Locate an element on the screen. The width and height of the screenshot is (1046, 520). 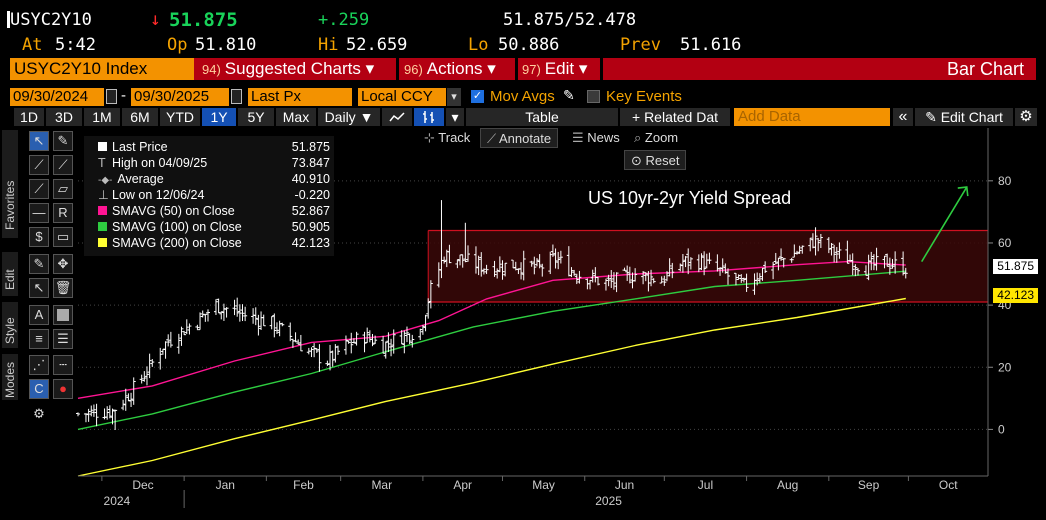
range-1d: 1D is located at coordinates (29, 117).